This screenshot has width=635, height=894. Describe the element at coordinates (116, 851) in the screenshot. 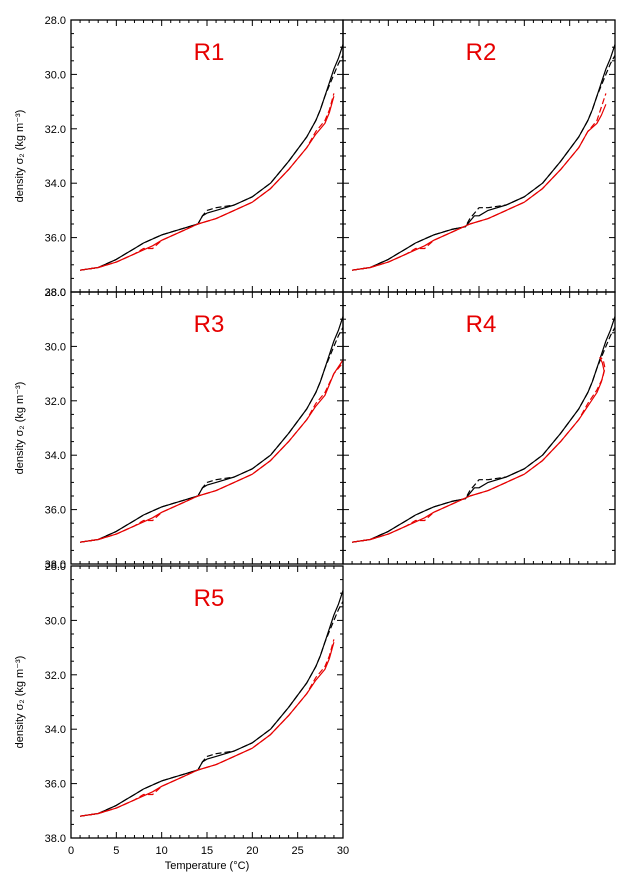

I see `x-tick-label: 5` at that location.